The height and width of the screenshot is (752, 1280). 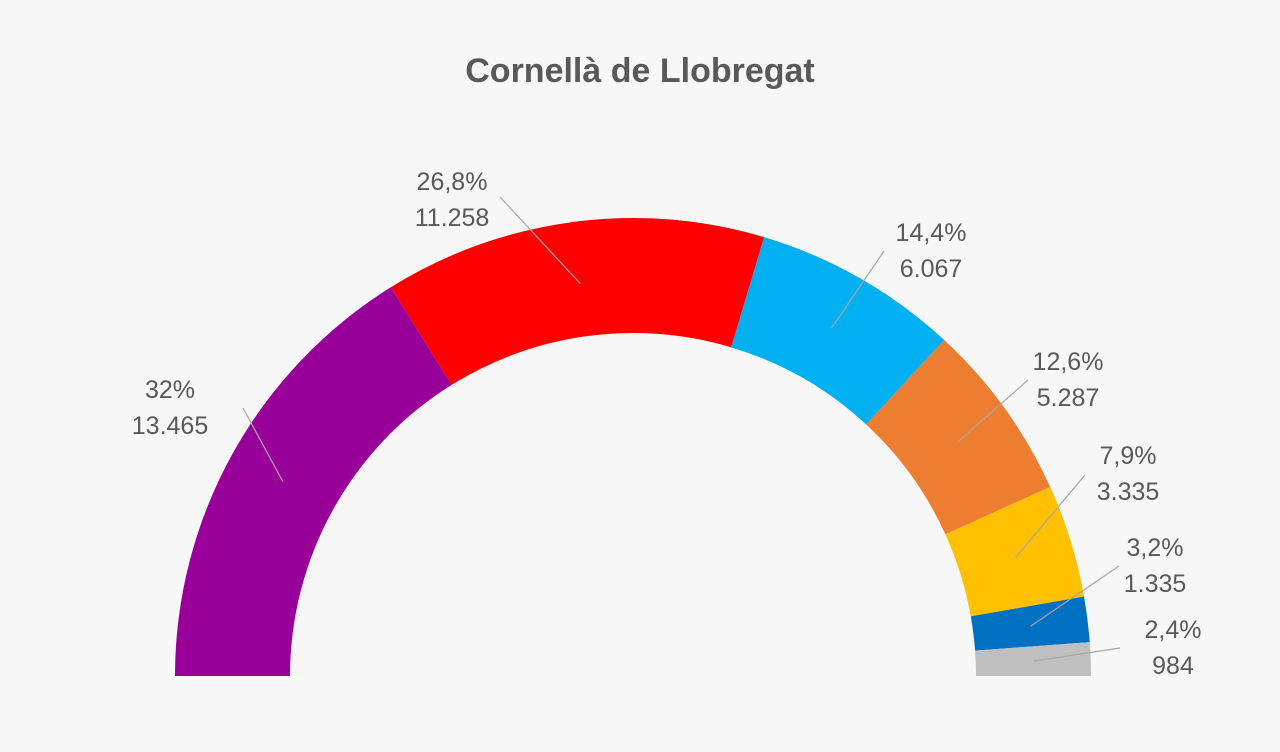 What do you see at coordinates (1068, 398) in the screenshot?
I see `slice-value-label-4: 5.287` at bounding box center [1068, 398].